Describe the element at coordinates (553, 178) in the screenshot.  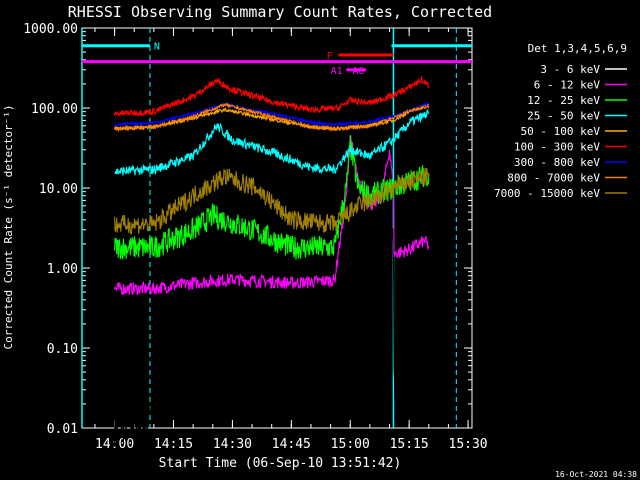
I see `legend-label: 800 - 7000 keV` at that location.